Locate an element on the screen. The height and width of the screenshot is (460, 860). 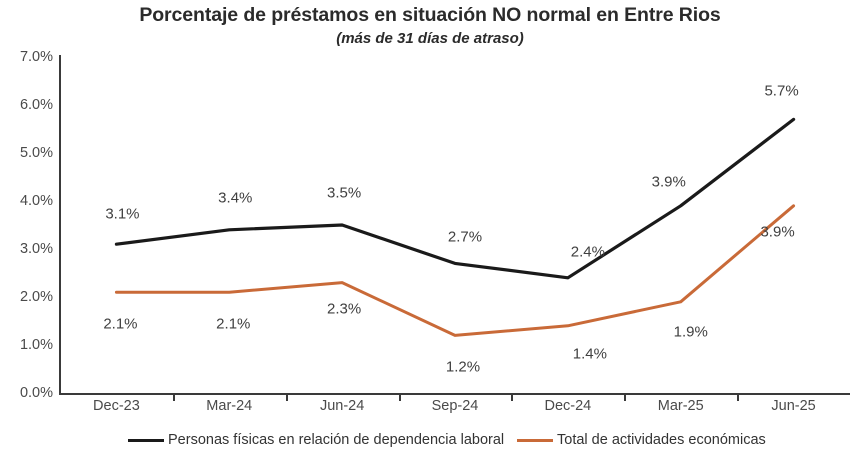
x-tick-label: Mar-25 is located at coordinates (680, 406).